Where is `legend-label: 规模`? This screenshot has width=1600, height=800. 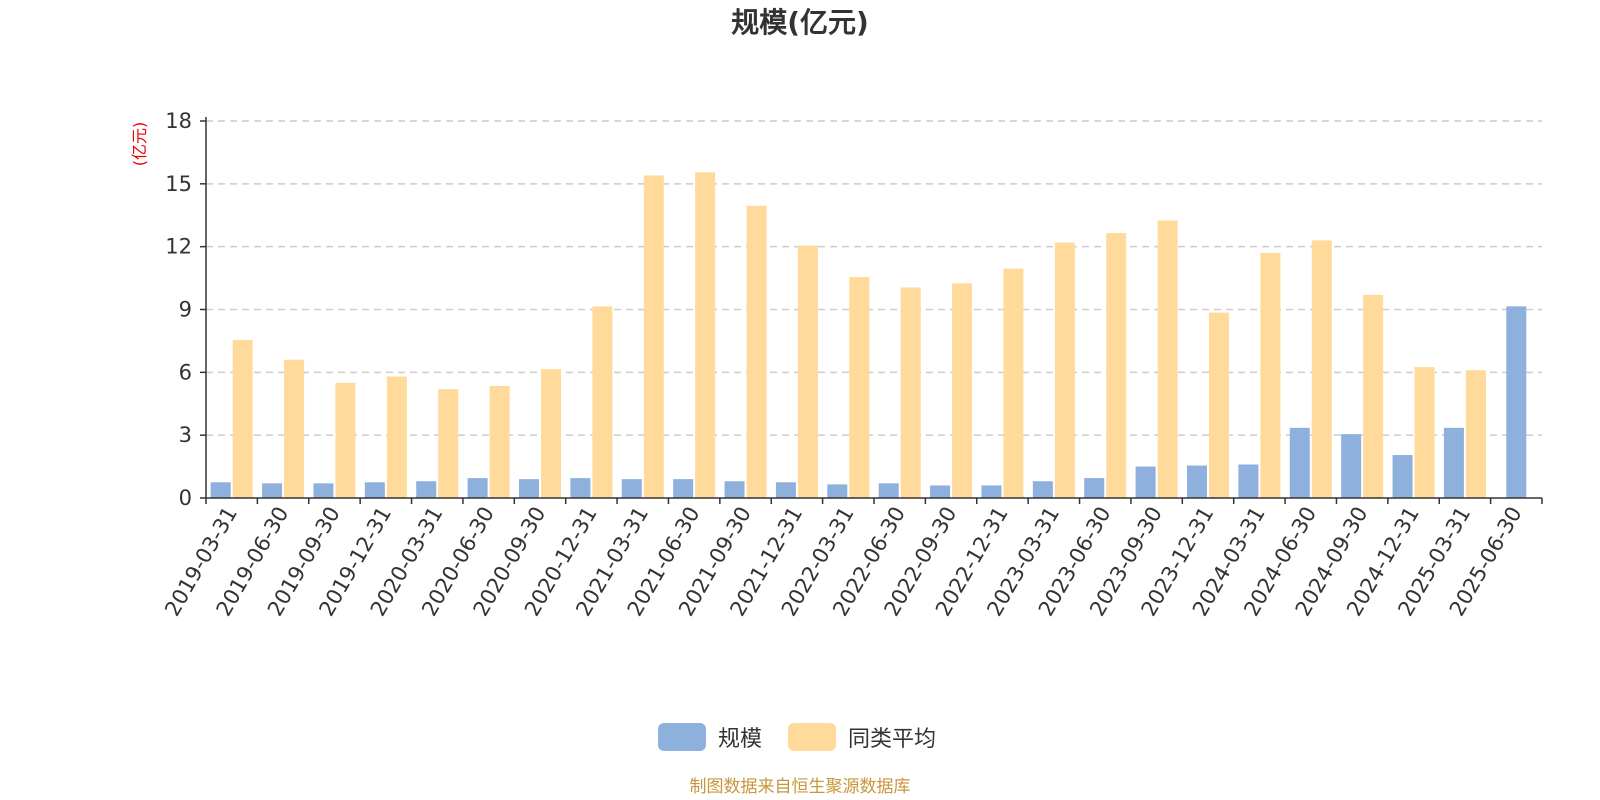
legend-label: 规模 is located at coordinates (740, 739).